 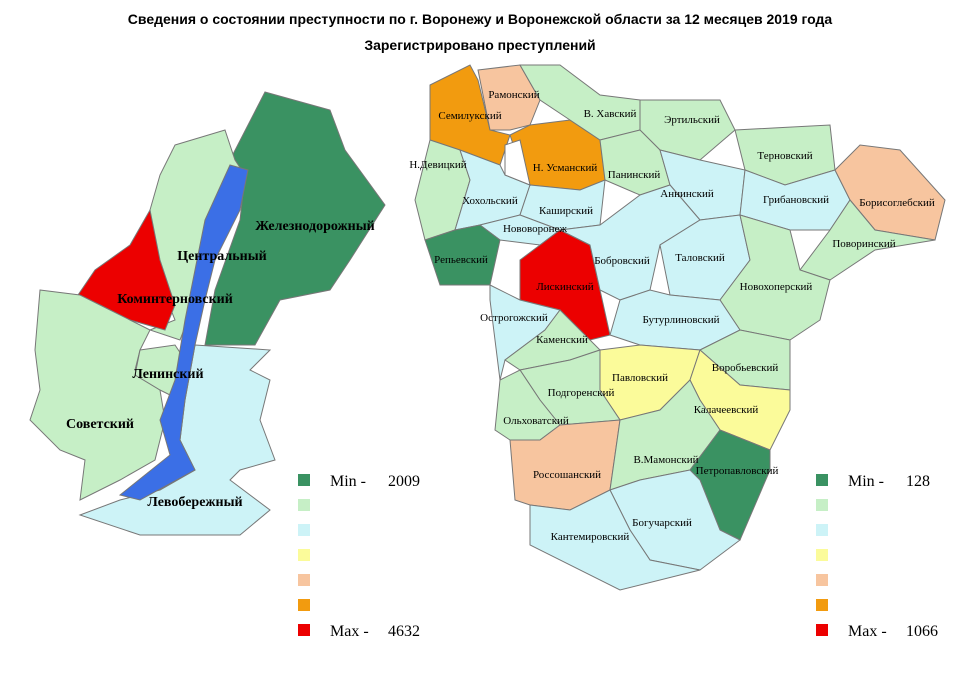 What do you see at coordinates (662, 523) in the screenshot?
I see `district-label: Богучарский` at bounding box center [662, 523].